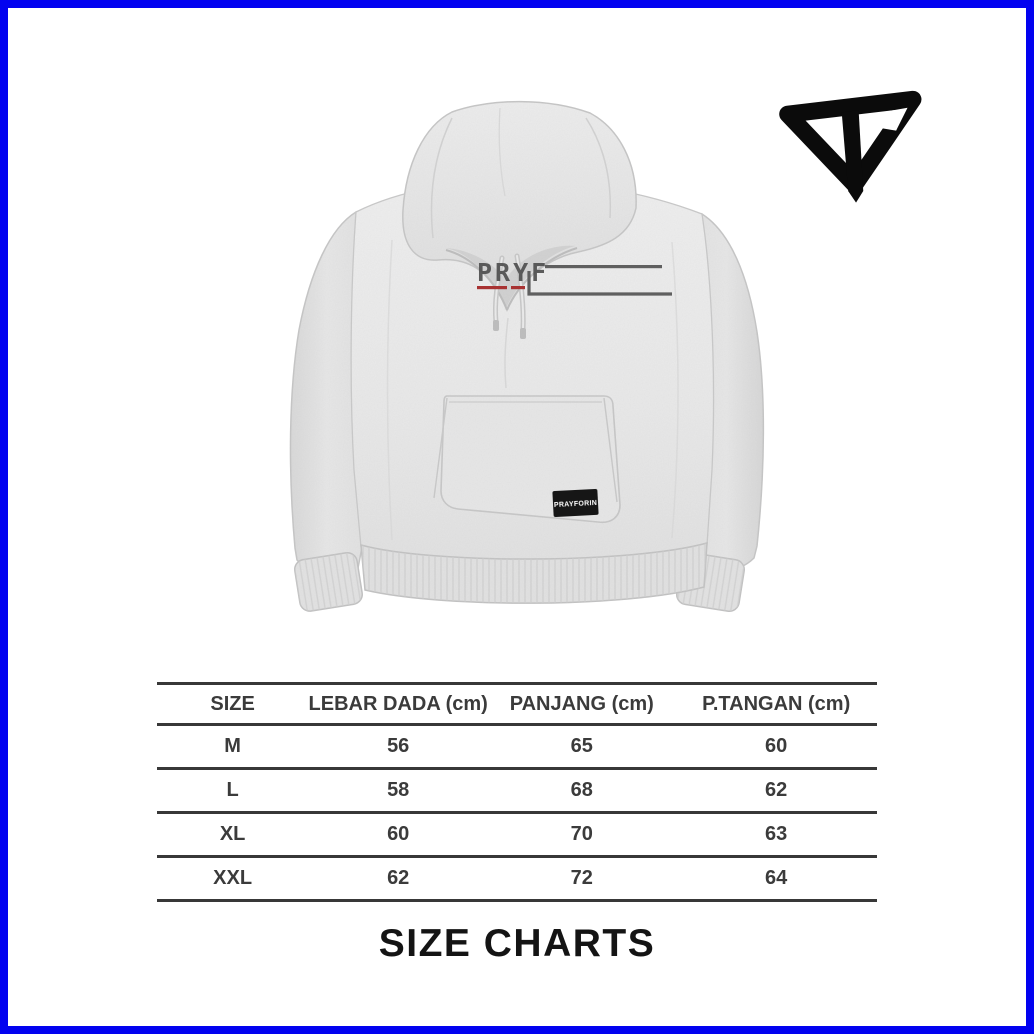  Describe the element at coordinates (581, 790) in the screenshot. I see `cell-panjang: 68` at that location.